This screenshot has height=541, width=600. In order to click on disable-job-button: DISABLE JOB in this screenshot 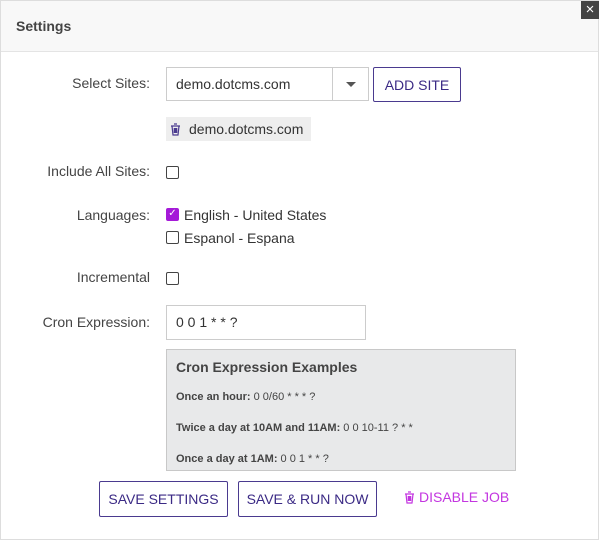, I will do `click(456, 497)`.